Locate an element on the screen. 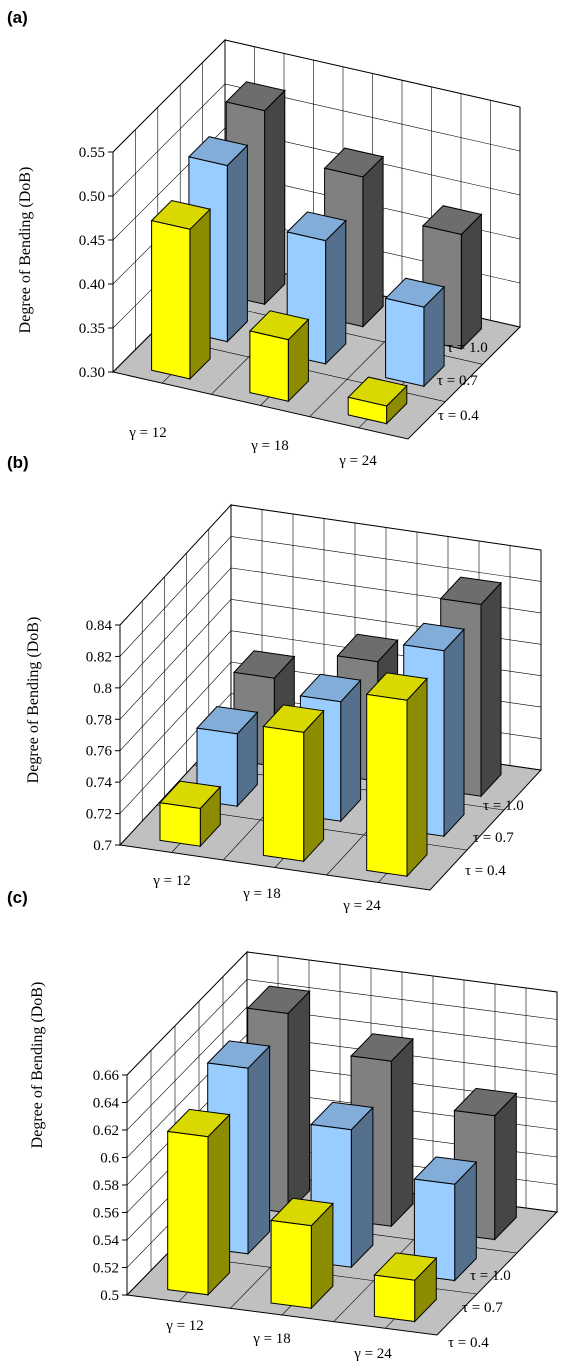  y-tick-label: 0.82 is located at coordinates (99, 657).